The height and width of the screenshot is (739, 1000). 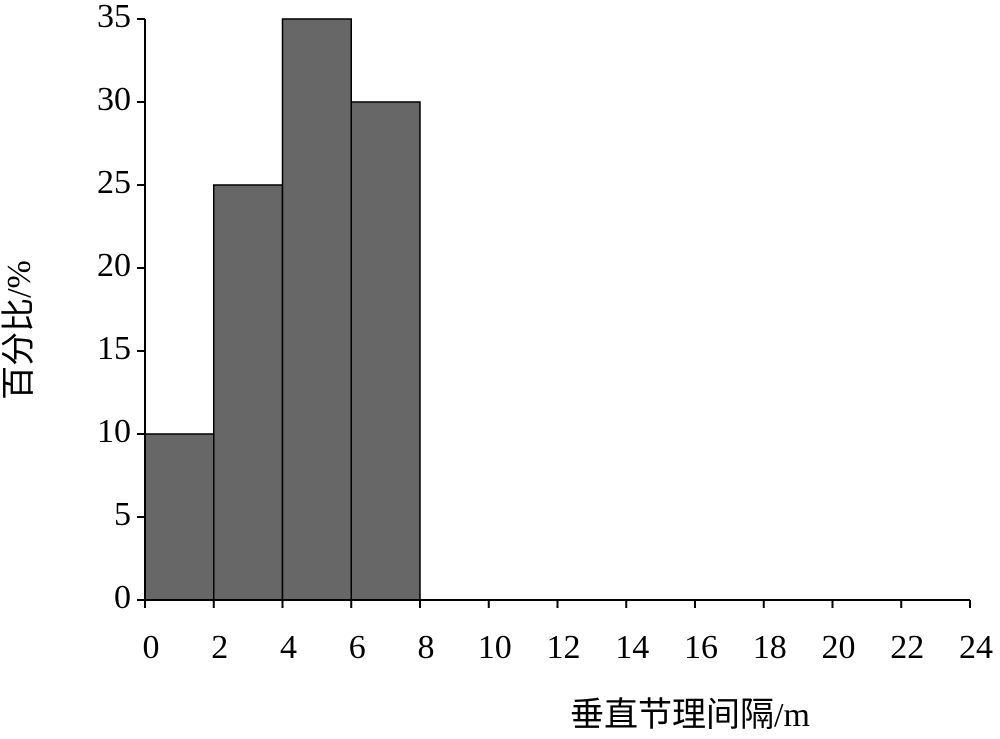 What do you see at coordinates (907, 647) in the screenshot?
I see `x-tick-label: 22` at bounding box center [907, 647].